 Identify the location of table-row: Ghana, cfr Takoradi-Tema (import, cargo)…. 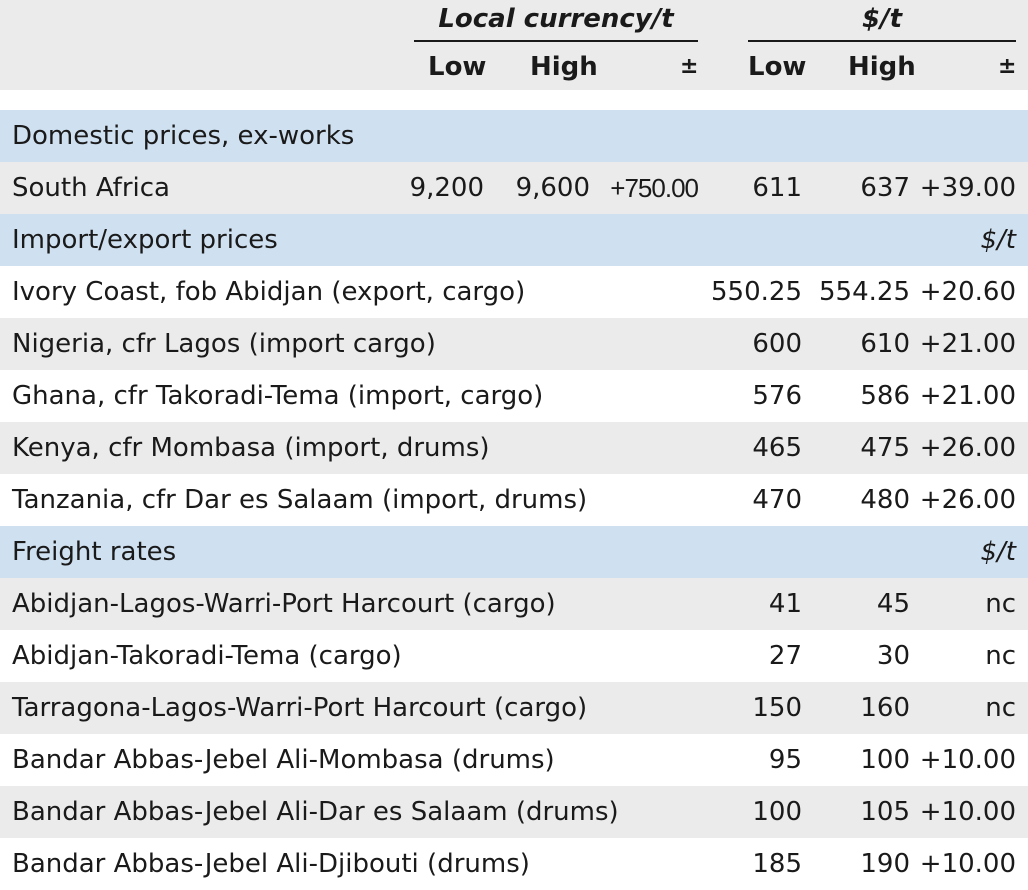
(514, 396).